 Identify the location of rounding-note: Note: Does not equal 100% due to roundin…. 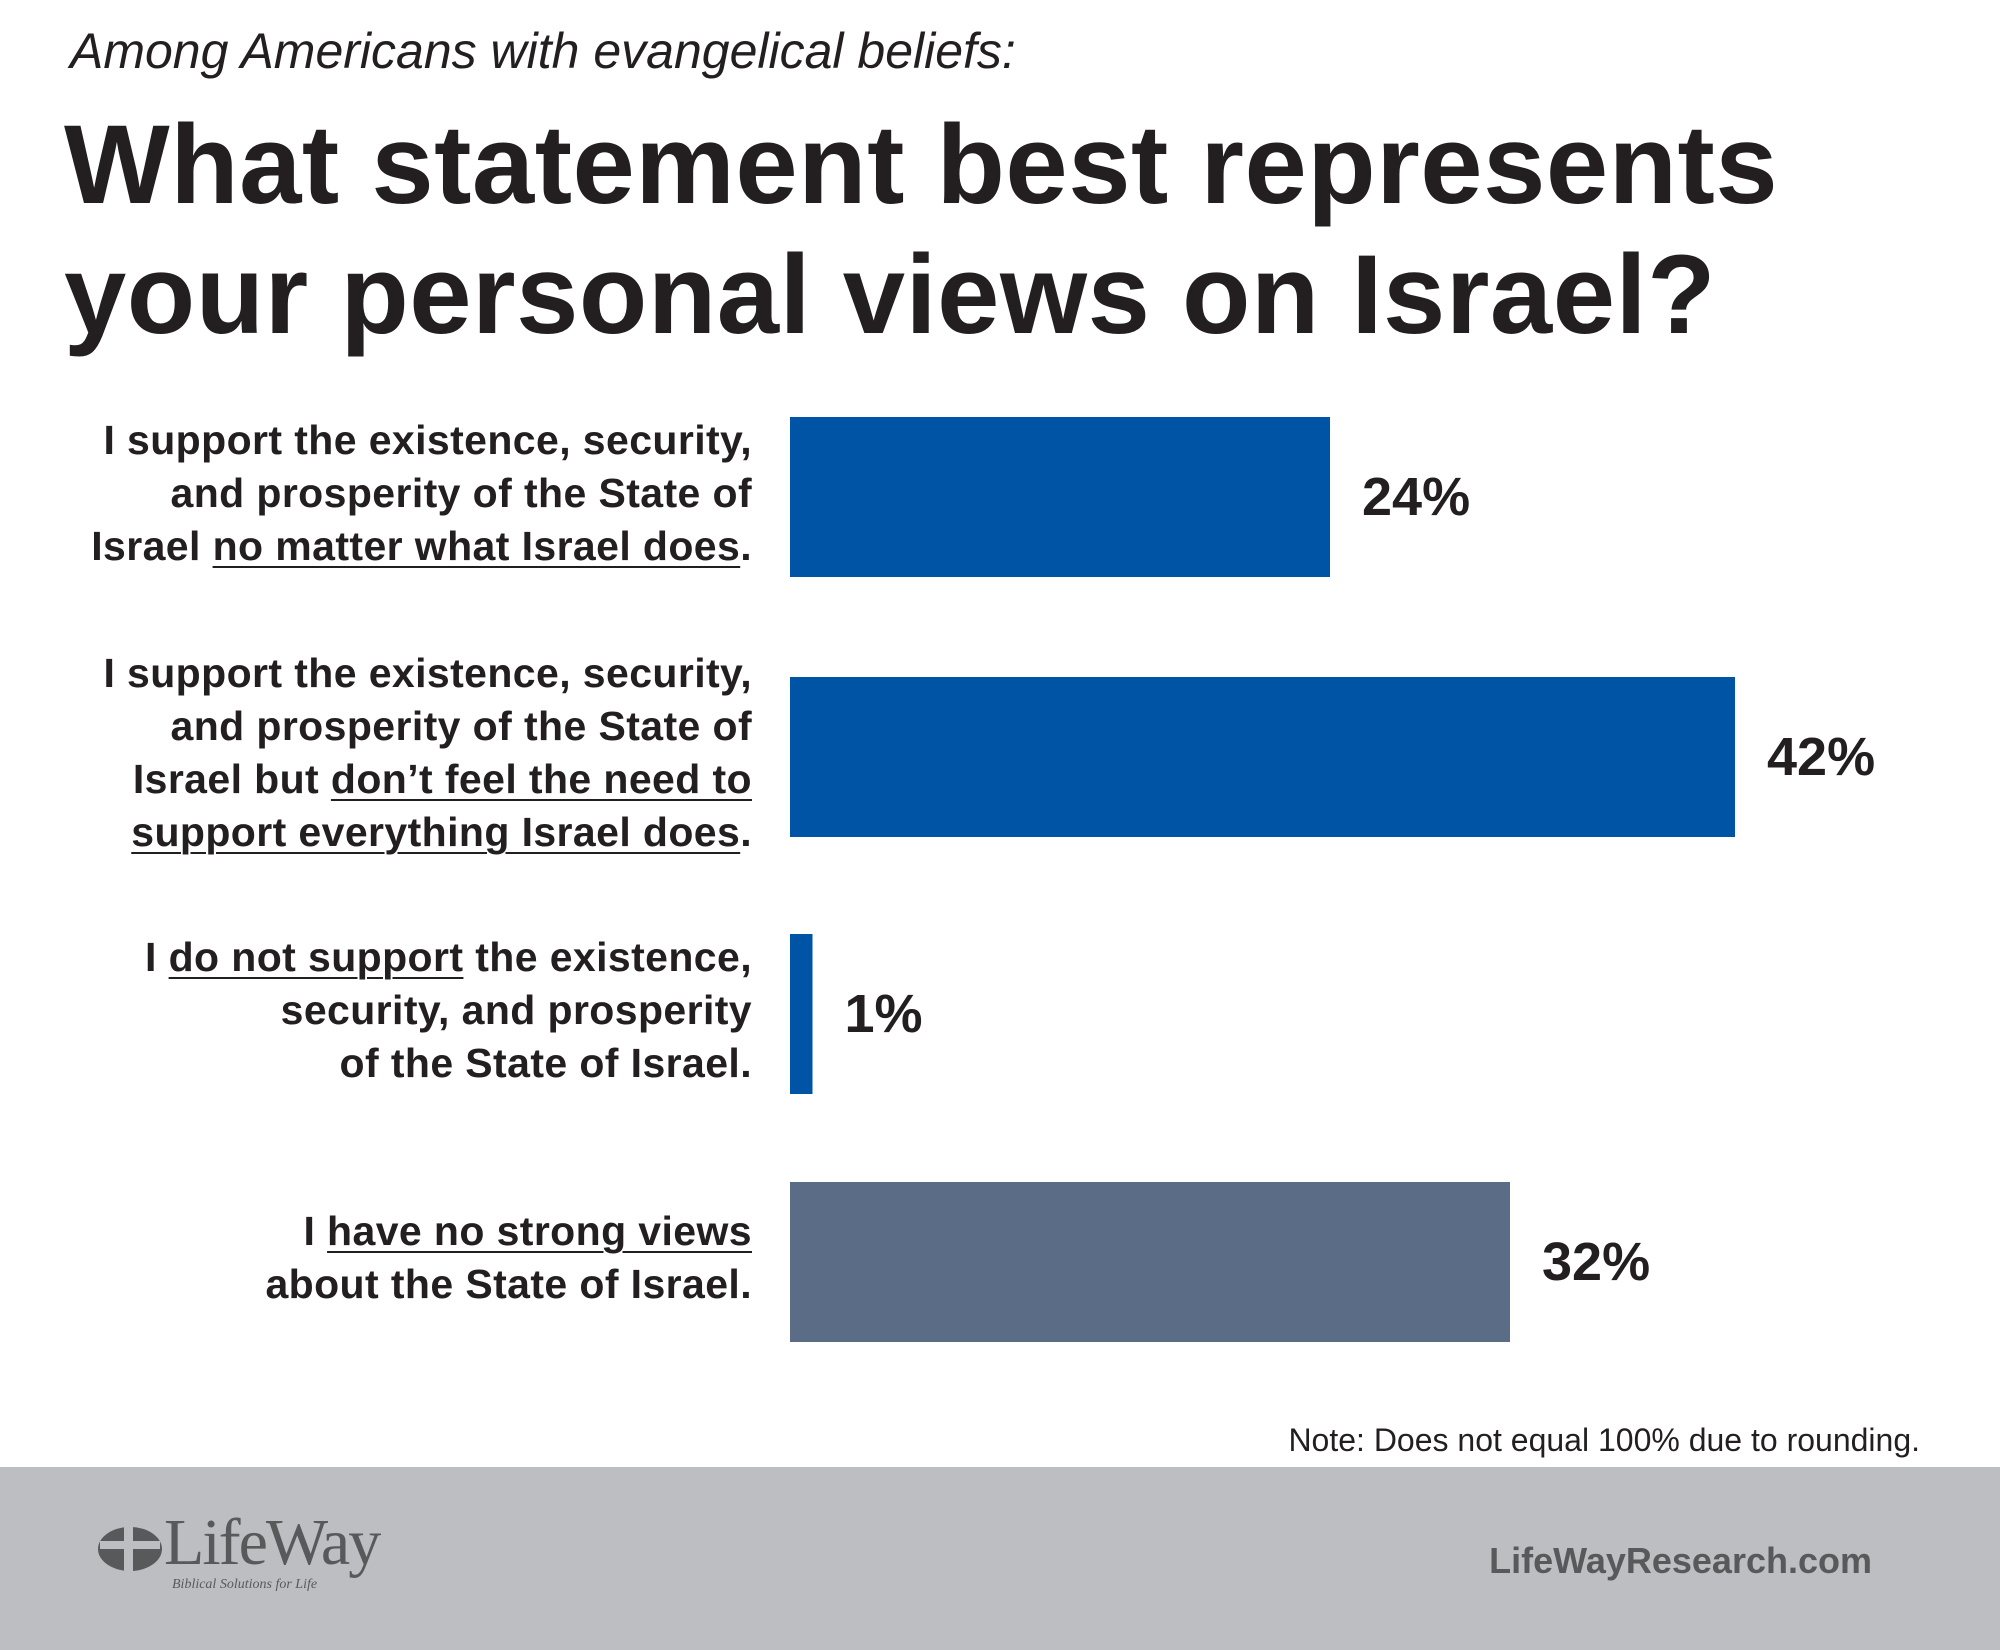
(1604, 1440).